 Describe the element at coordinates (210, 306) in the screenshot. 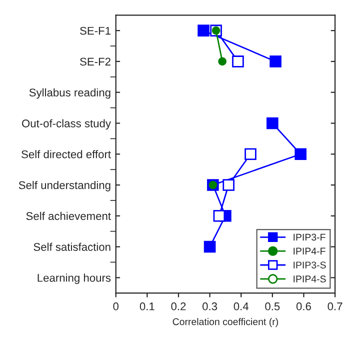

I see `x-tick-label: 0.3` at that location.